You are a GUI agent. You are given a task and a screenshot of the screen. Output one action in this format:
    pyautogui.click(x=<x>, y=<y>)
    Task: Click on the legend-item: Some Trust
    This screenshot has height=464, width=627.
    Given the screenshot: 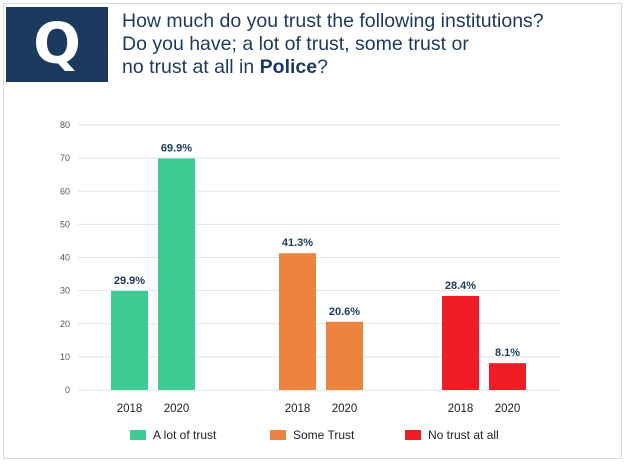 What is the action you would take?
    pyautogui.click(x=337, y=435)
    